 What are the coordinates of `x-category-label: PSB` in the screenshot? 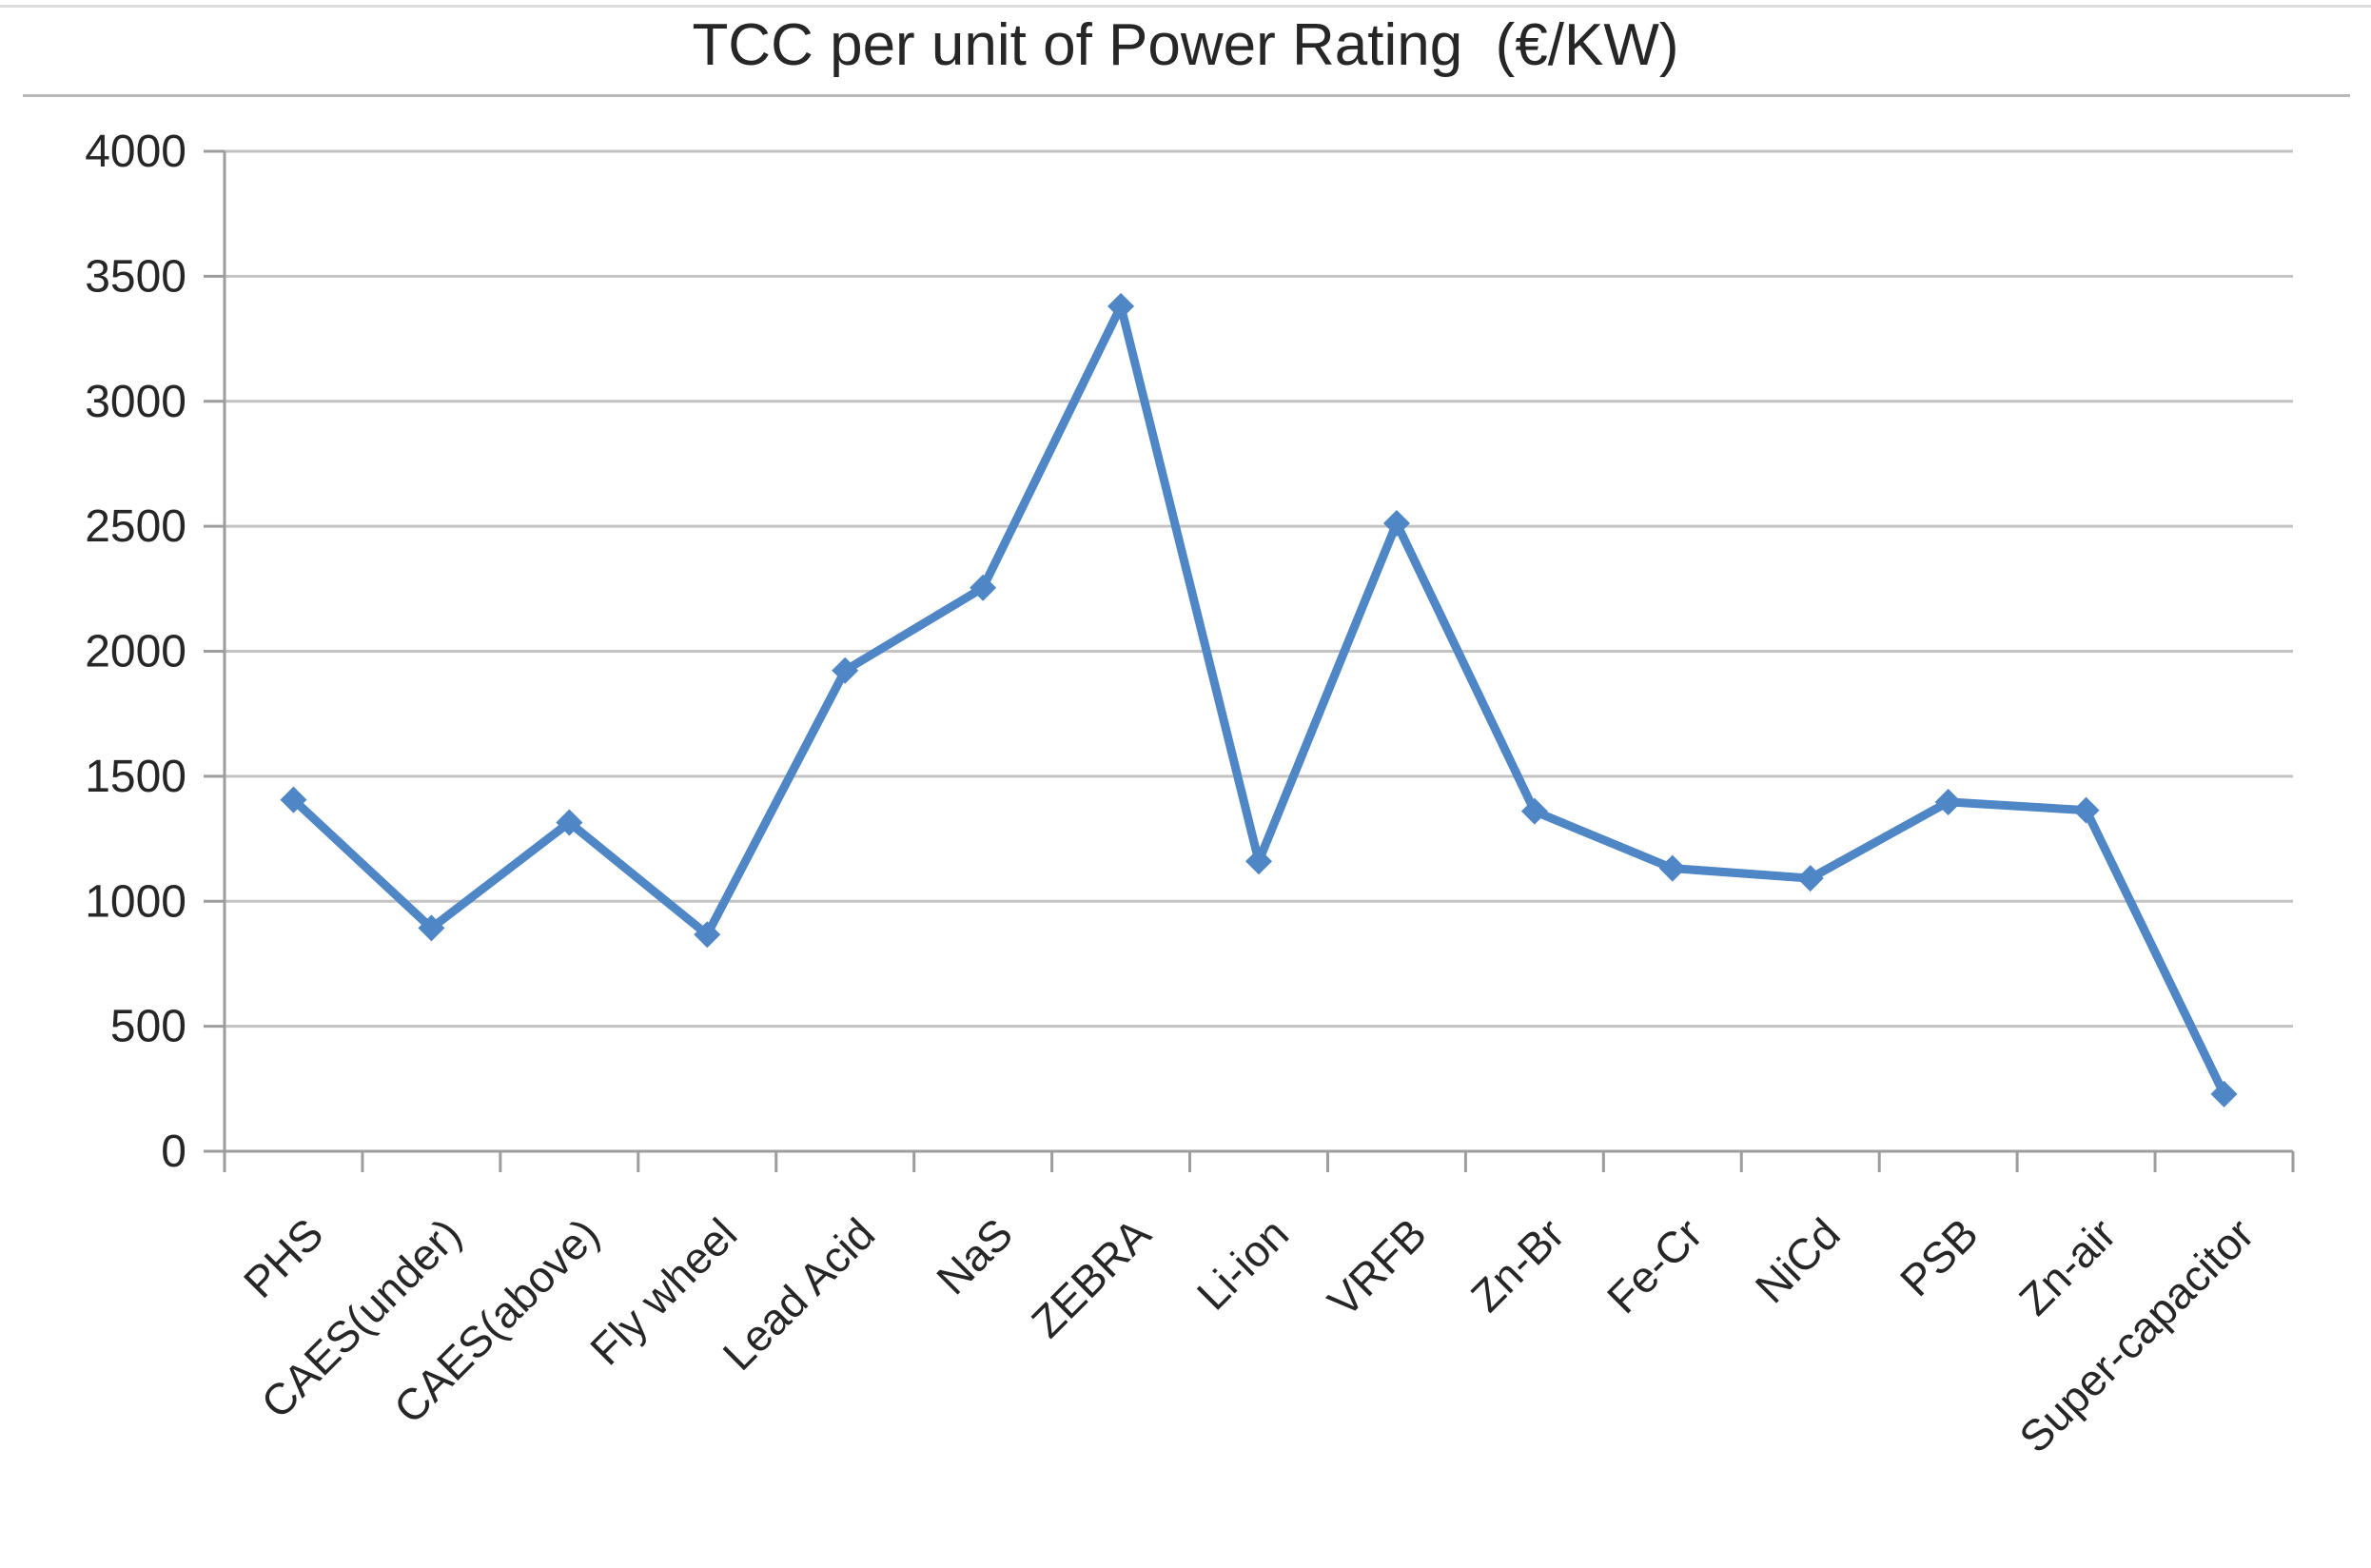 It's located at (1940, 1256).